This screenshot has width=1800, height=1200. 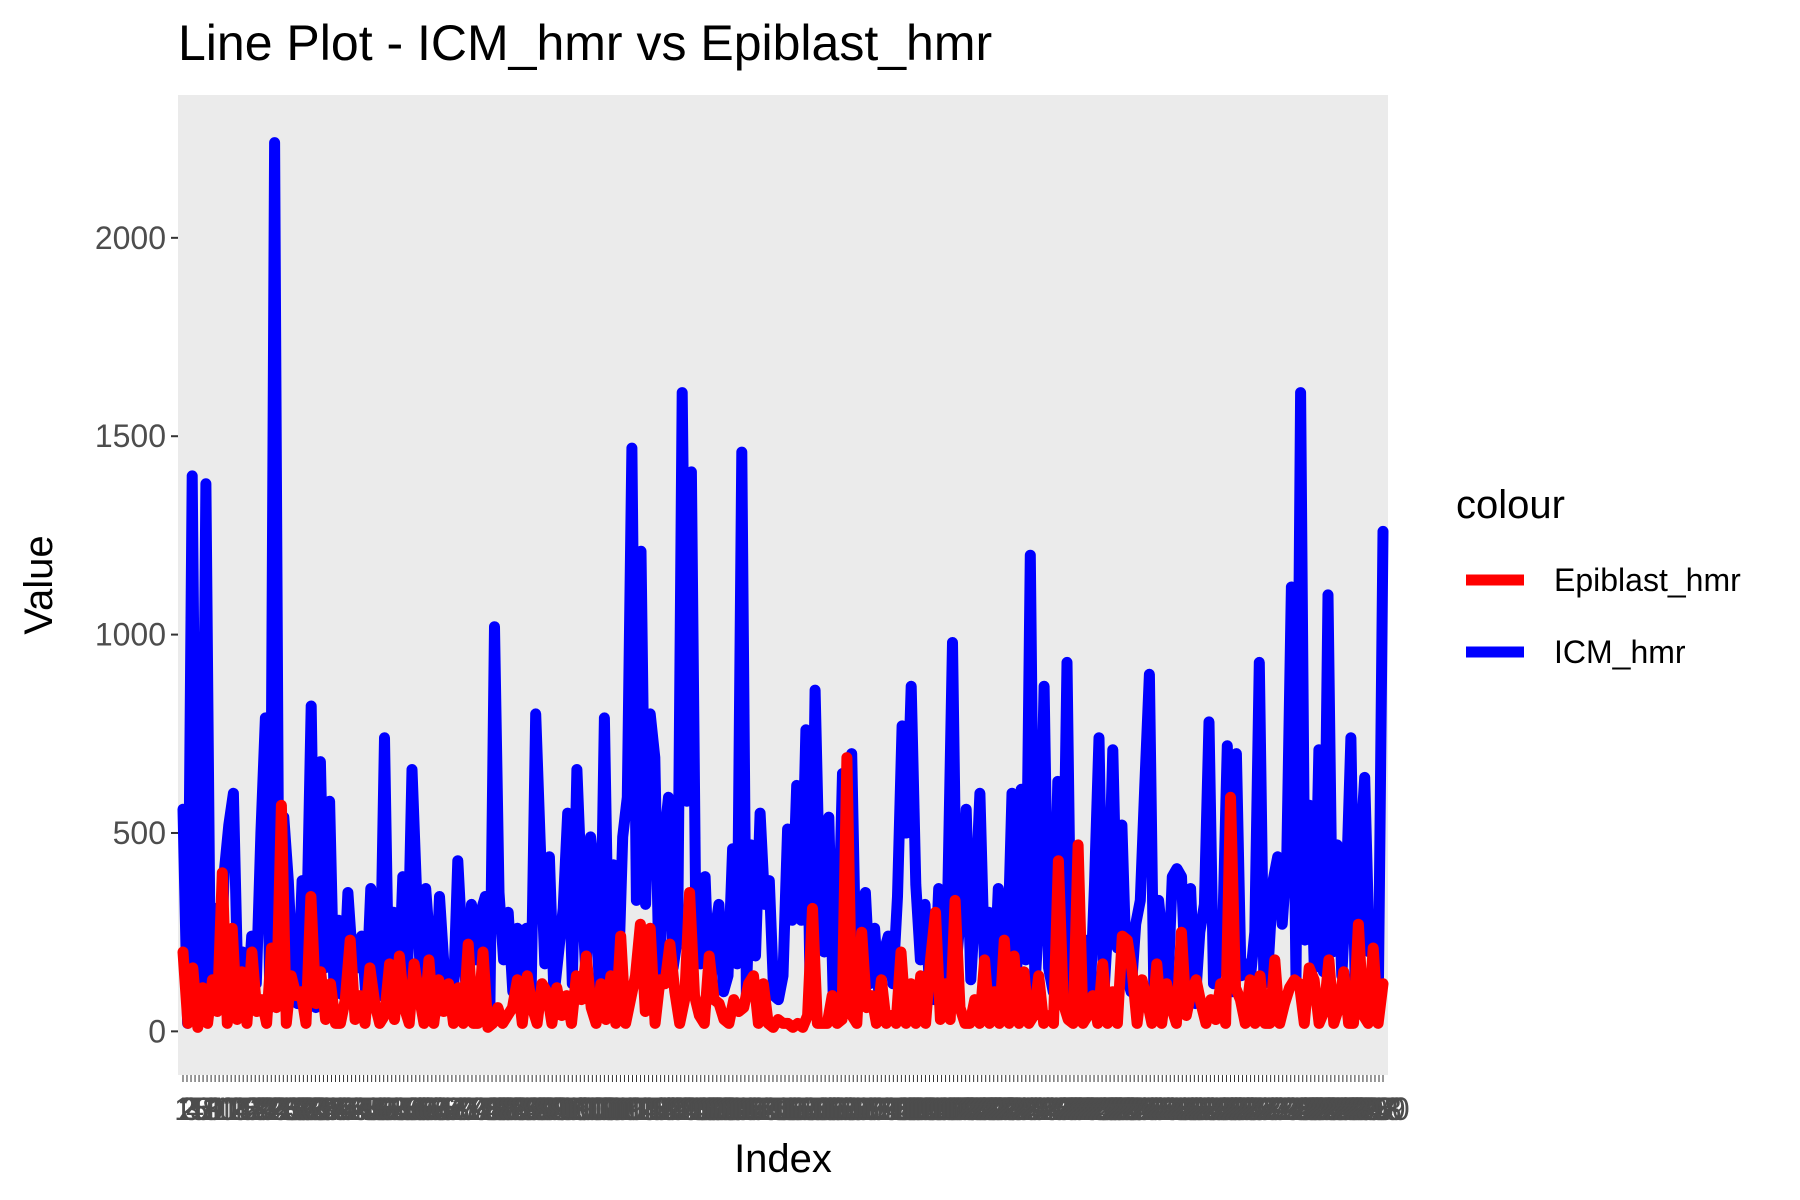 What do you see at coordinates (933, 1109) in the screenshot?
I see `x-tick-label: 188` at bounding box center [933, 1109].